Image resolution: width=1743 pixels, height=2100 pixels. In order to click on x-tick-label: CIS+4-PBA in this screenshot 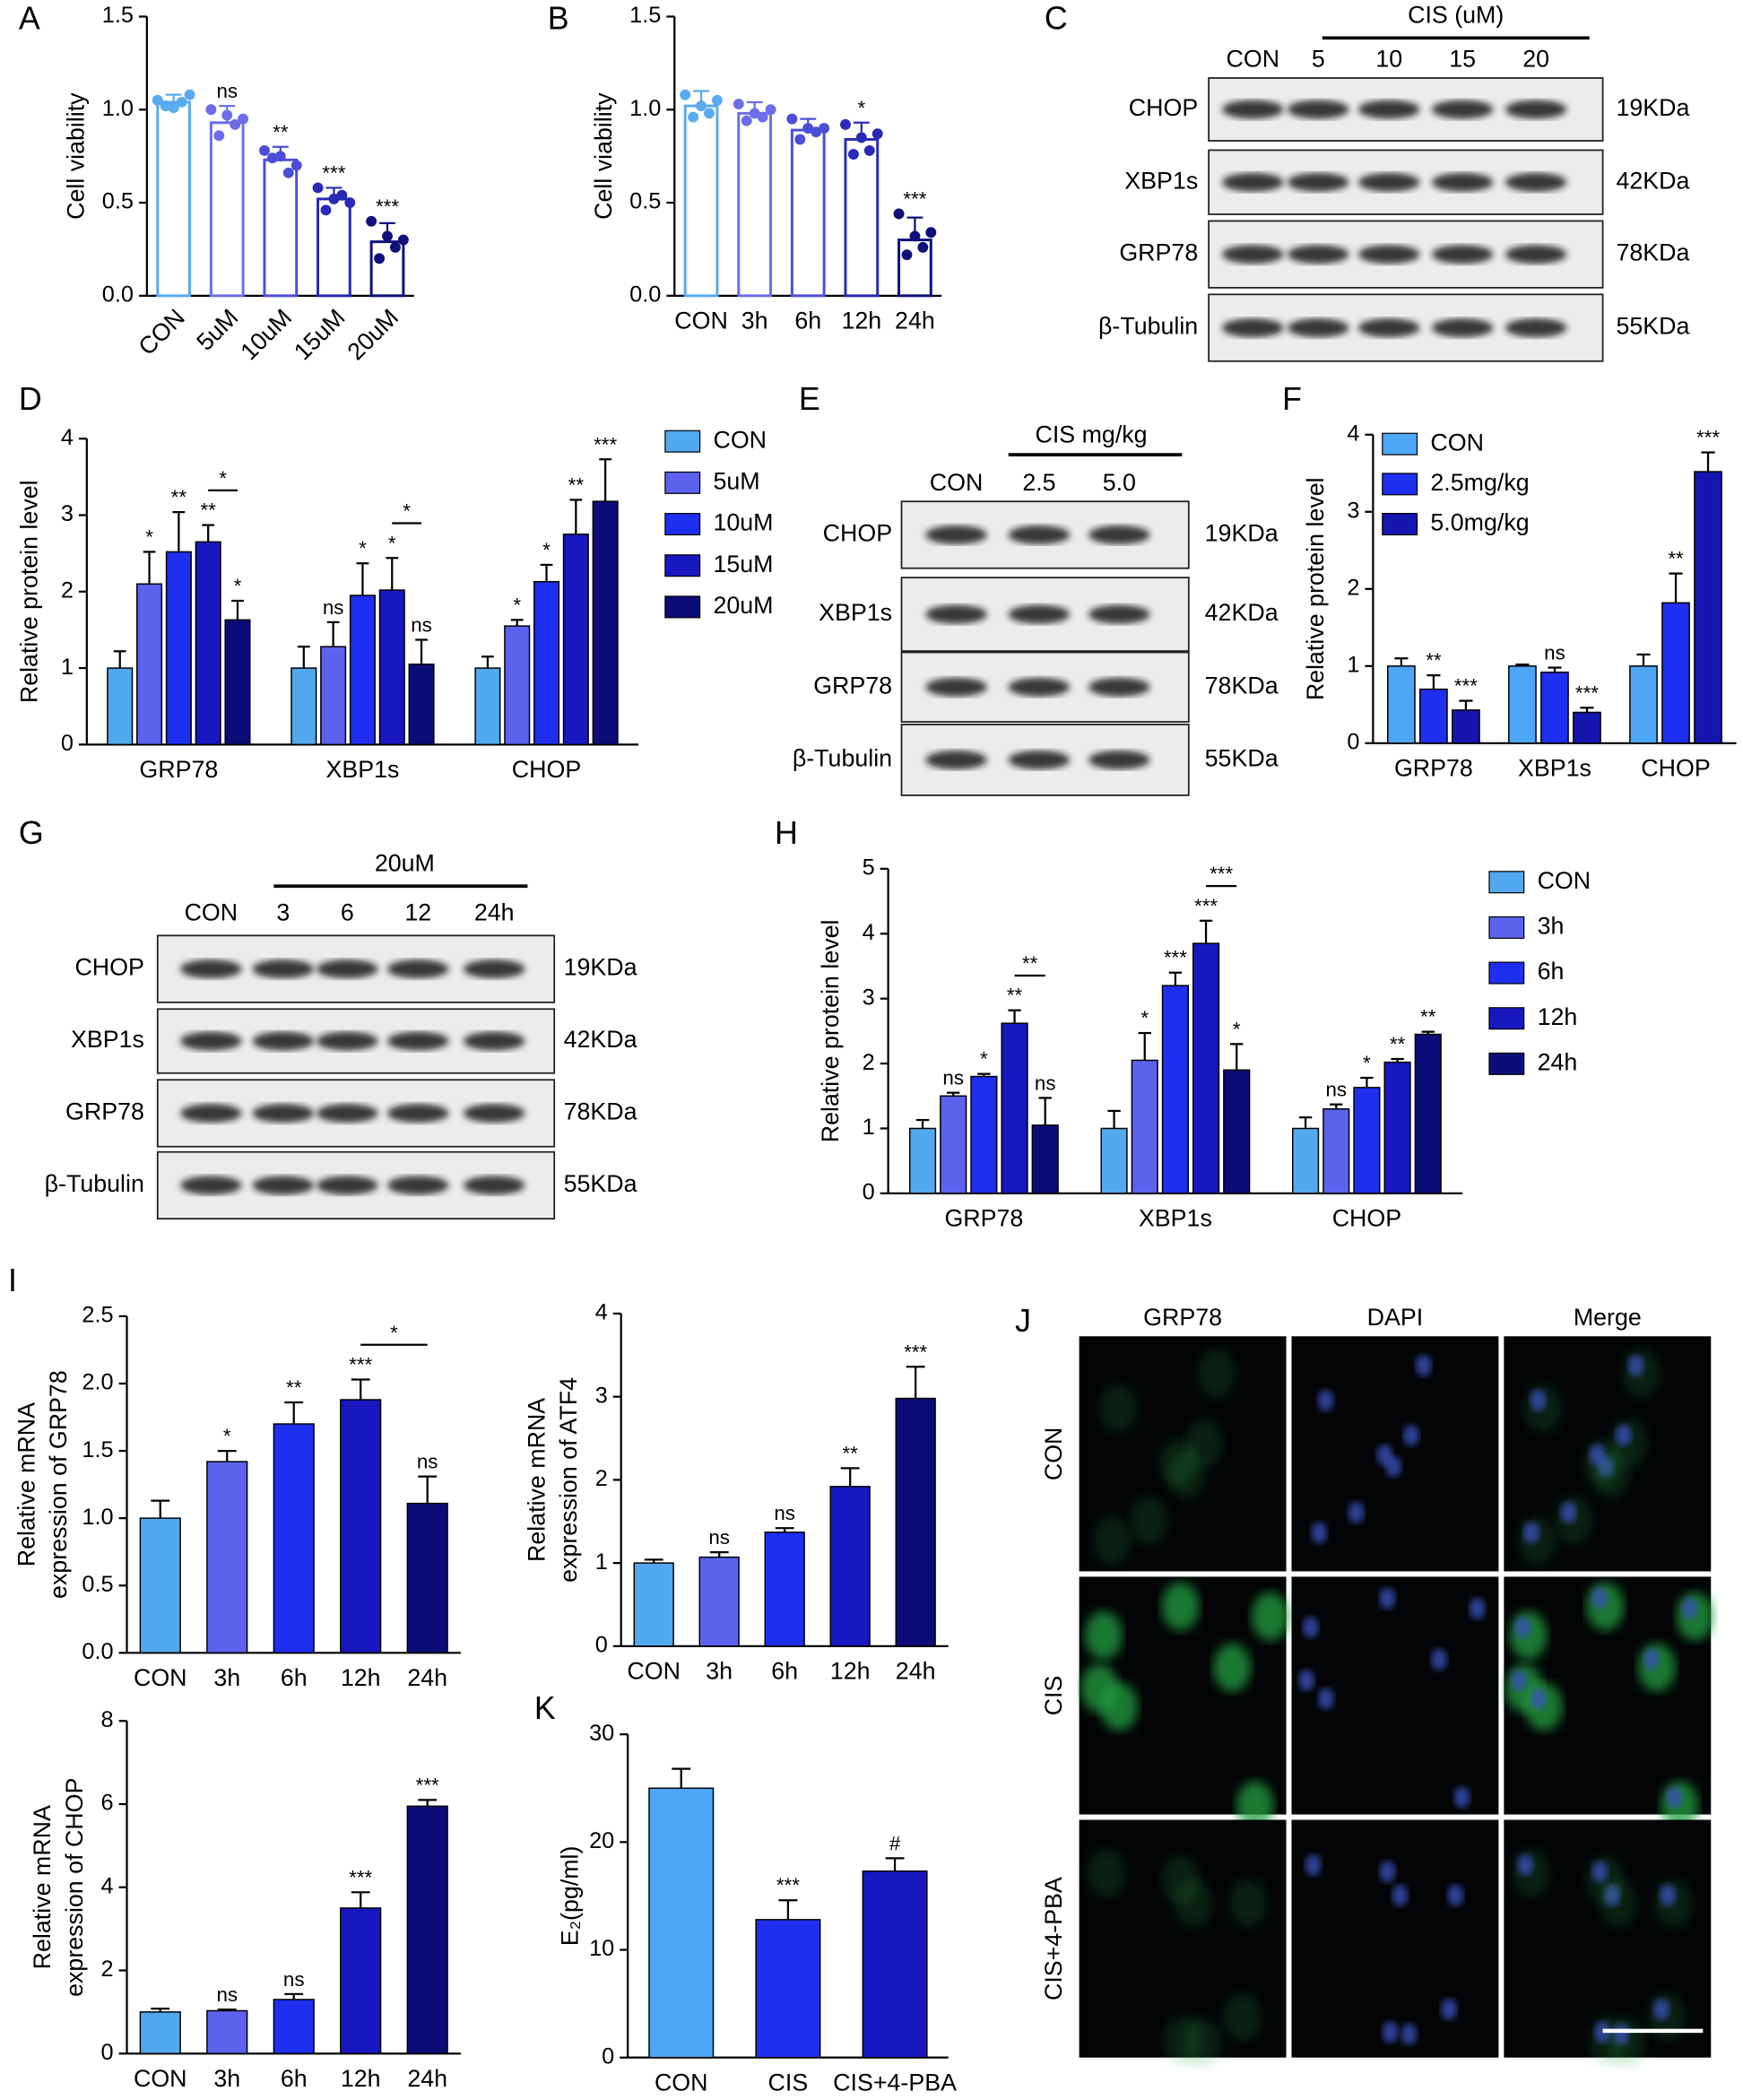, I will do `click(895, 2083)`.